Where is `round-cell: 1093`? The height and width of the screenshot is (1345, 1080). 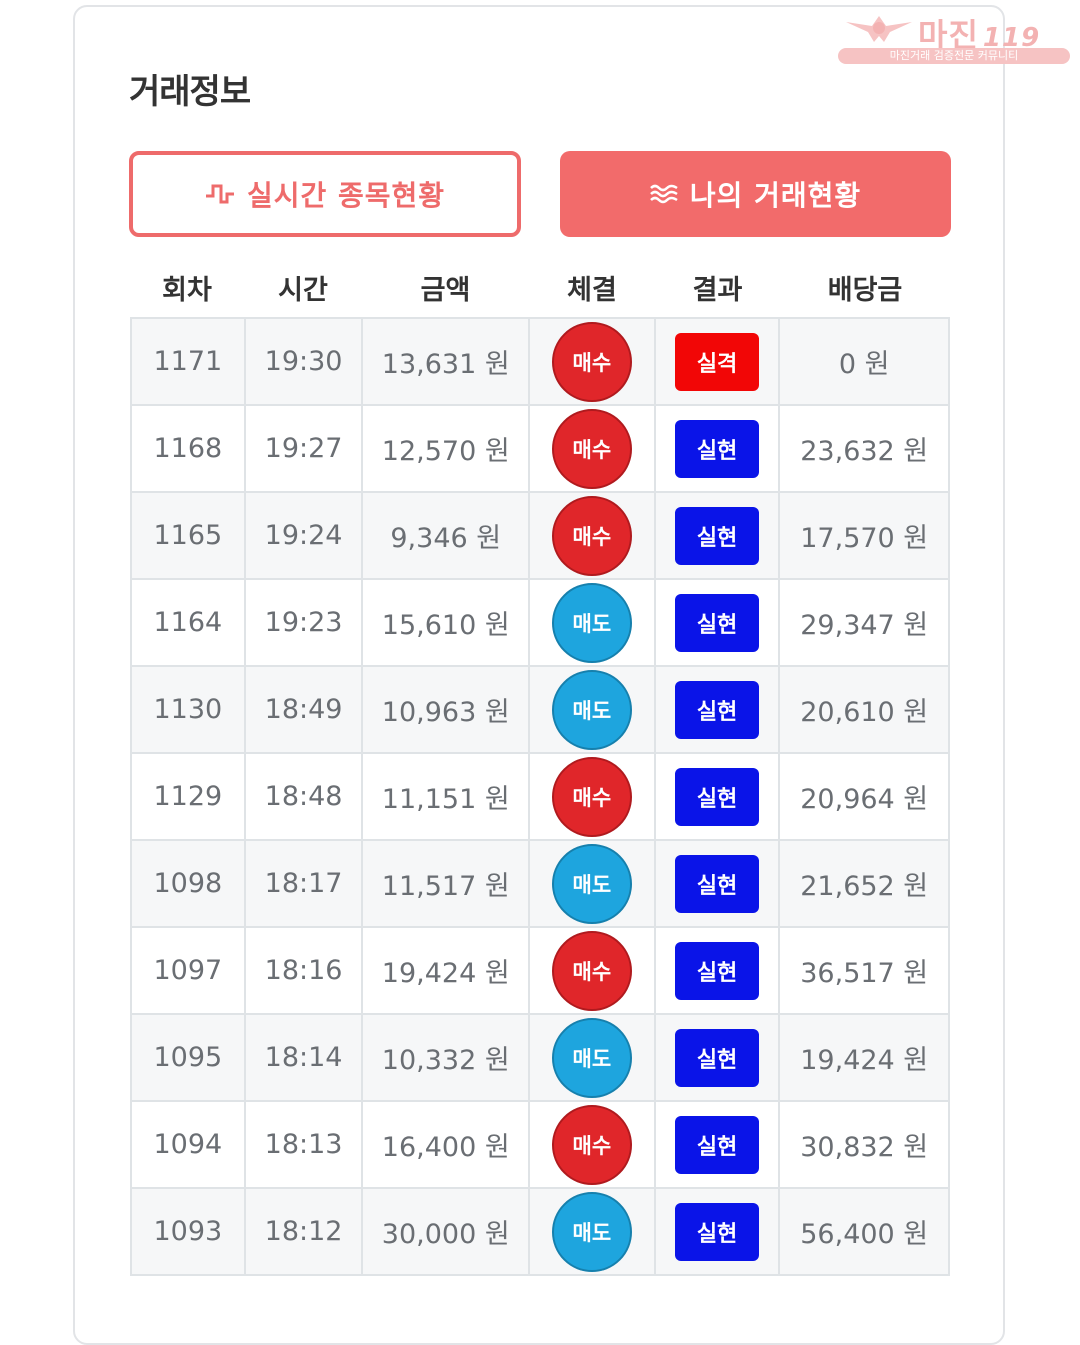 round-cell: 1093 is located at coordinates (189, 1232).